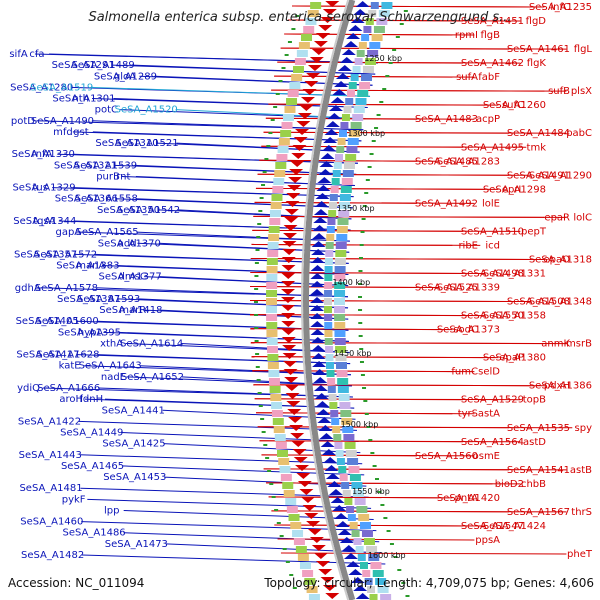  Describe the element at coordinates (41, 87) in the screenshot. I see `gene-label: SeSA_A1280` at that location.